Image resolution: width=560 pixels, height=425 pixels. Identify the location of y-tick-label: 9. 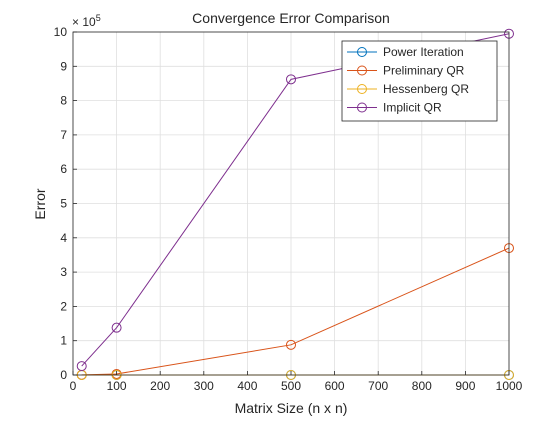
(63, 66).